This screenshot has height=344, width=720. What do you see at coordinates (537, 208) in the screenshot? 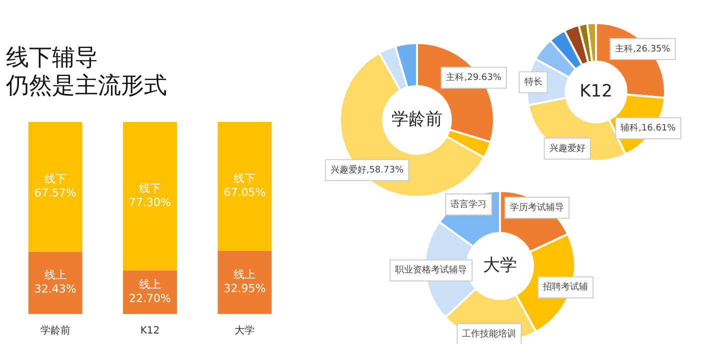
I see `slice-label: 学历考试辅导` at bounding box center [537, 208].